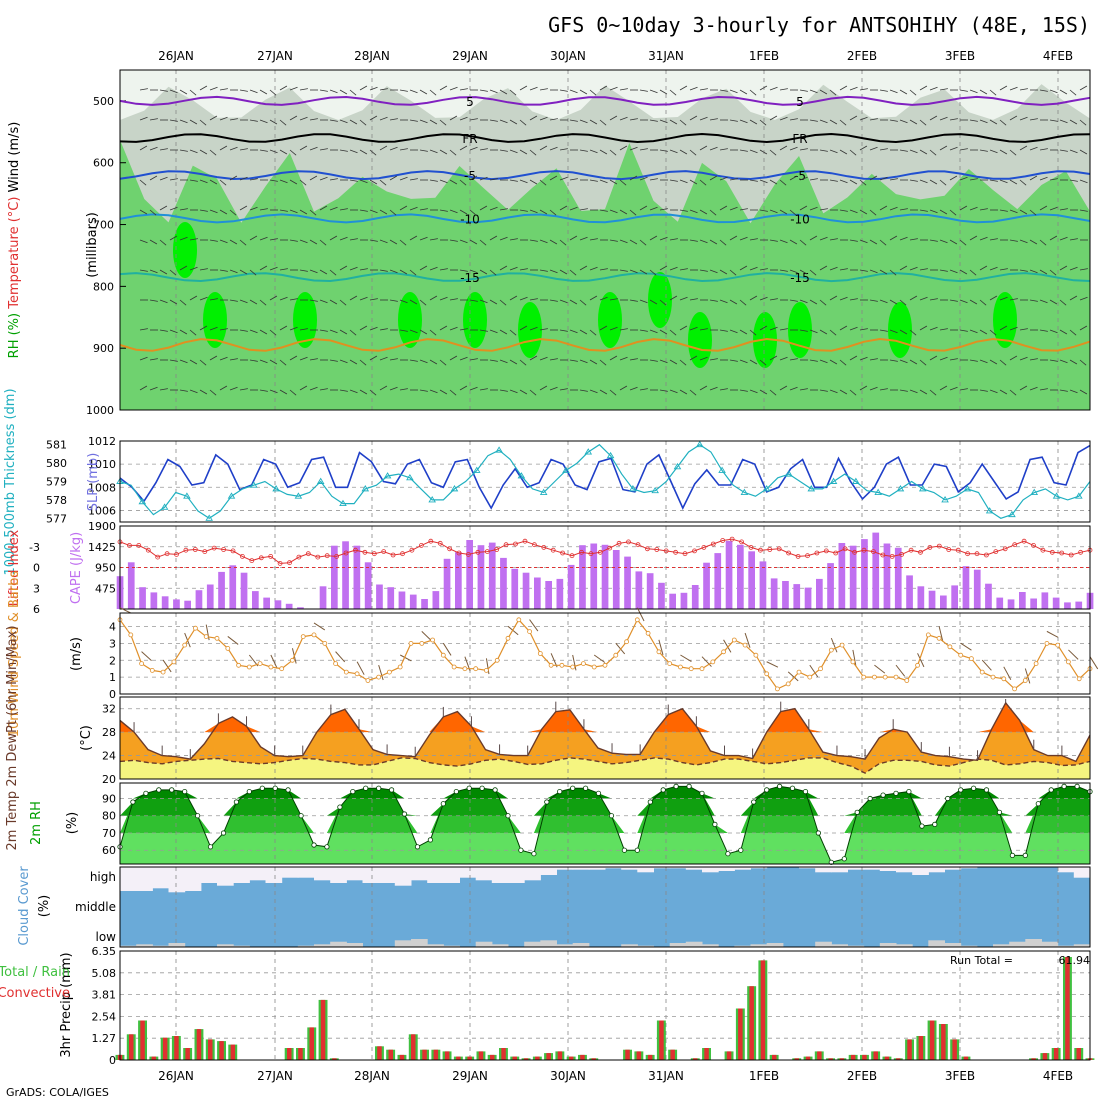 This screenshot has height=1100, width=1100. What do you see at coordinates (969, 946) in the screenshot?
I see `cloud-low-bar` at bounding box center [969, 946].